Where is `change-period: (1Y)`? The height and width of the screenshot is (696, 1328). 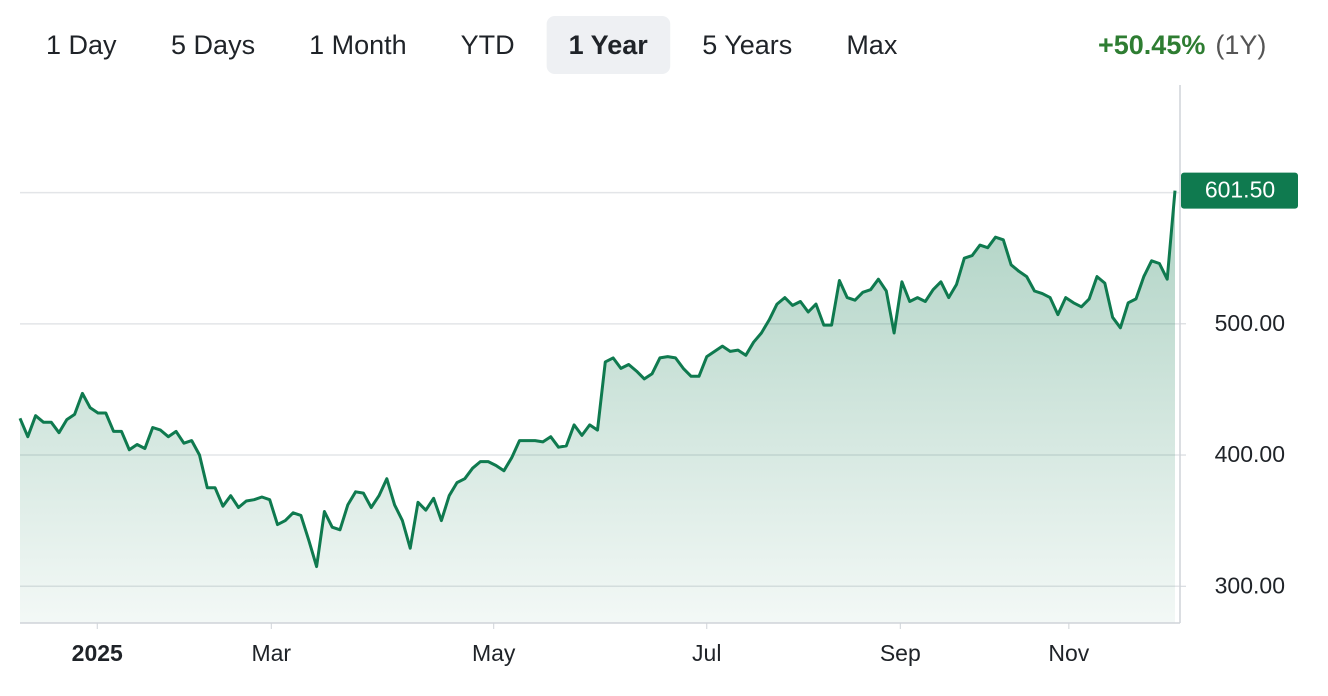 change-period: (1Y) is located at coordinates (1240, 45).